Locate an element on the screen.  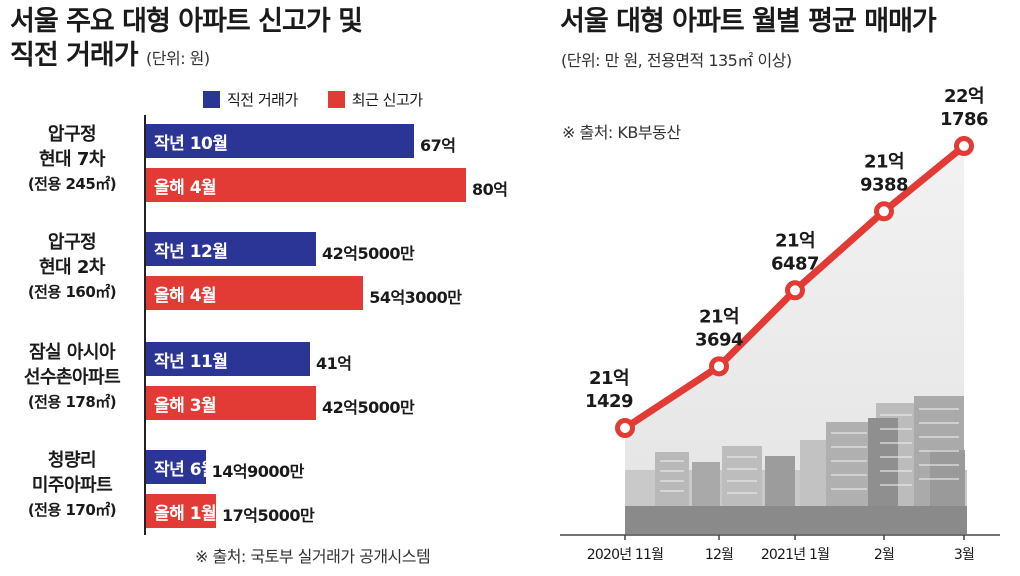
line-x-tick-label: 3월 is located at coordinates (964, 555).